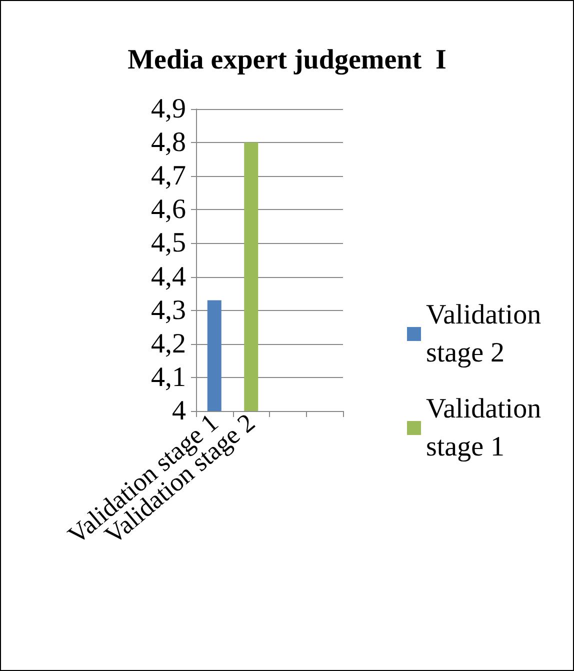 The image size is (574, 671). I want to click on y-tick-label: 4,2, so click(168, 344).